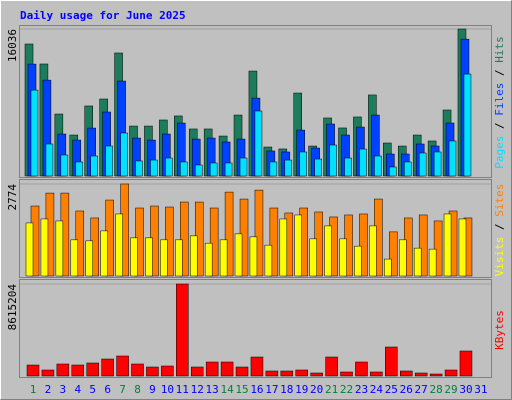 The height and width of the screenshot is (400, 512). What do you see at coordinates (63, 389) in the screenshot?
I see `x-tick-label: 3` at bounding box center [63, 389].